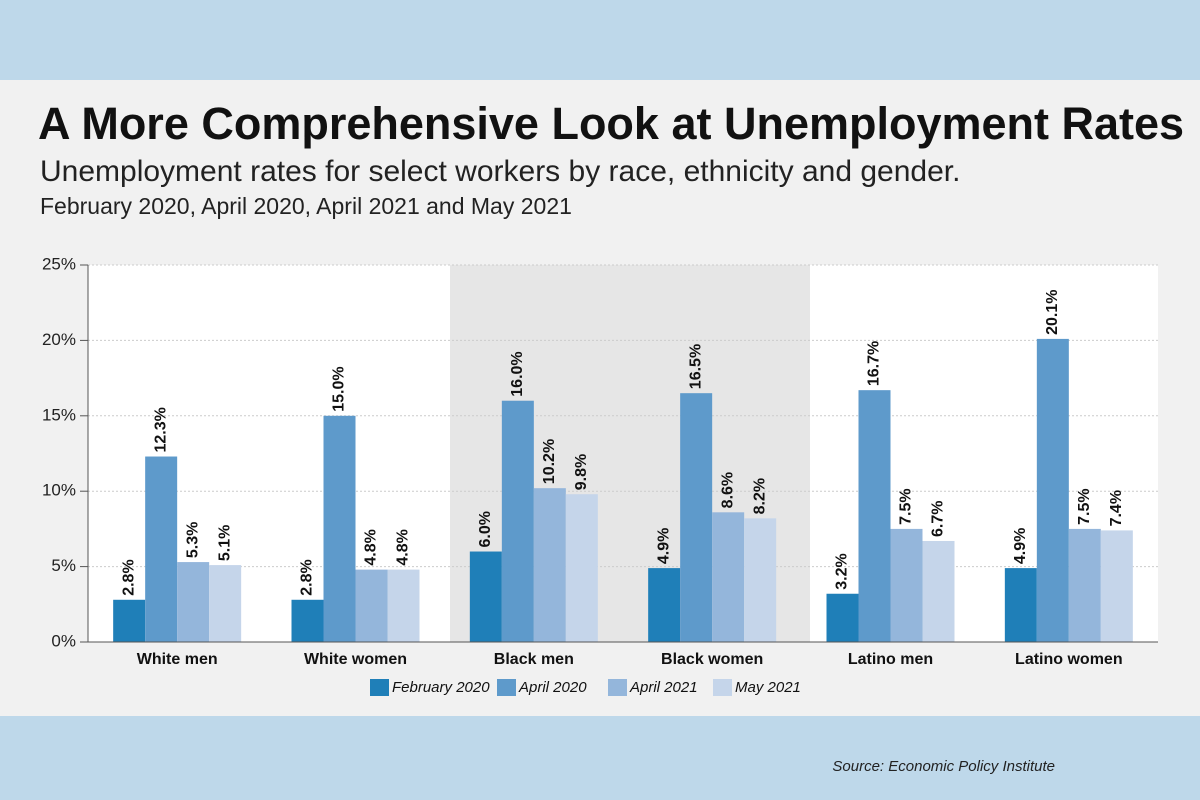  What do you see at coordinates (890, 659) in the screenshot?
I see `x-tick-label: Latino men` at bounding box center [890, 659].